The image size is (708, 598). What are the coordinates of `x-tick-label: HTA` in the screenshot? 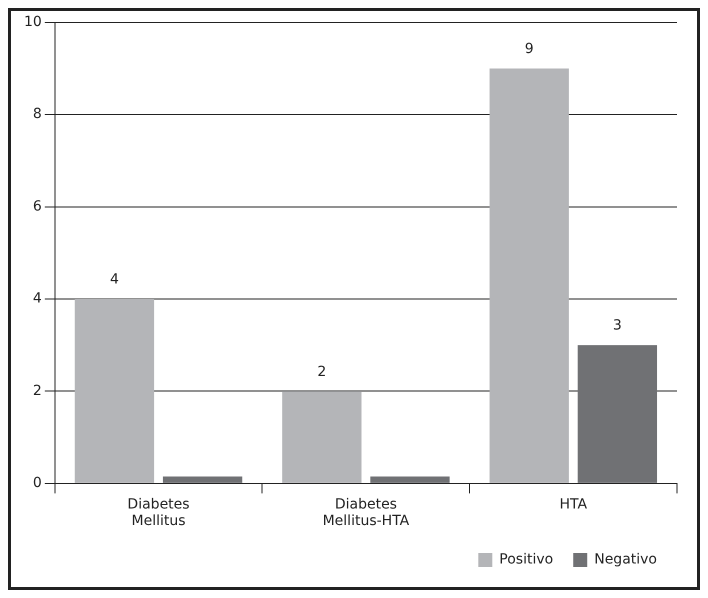 It's located at (574, 504).